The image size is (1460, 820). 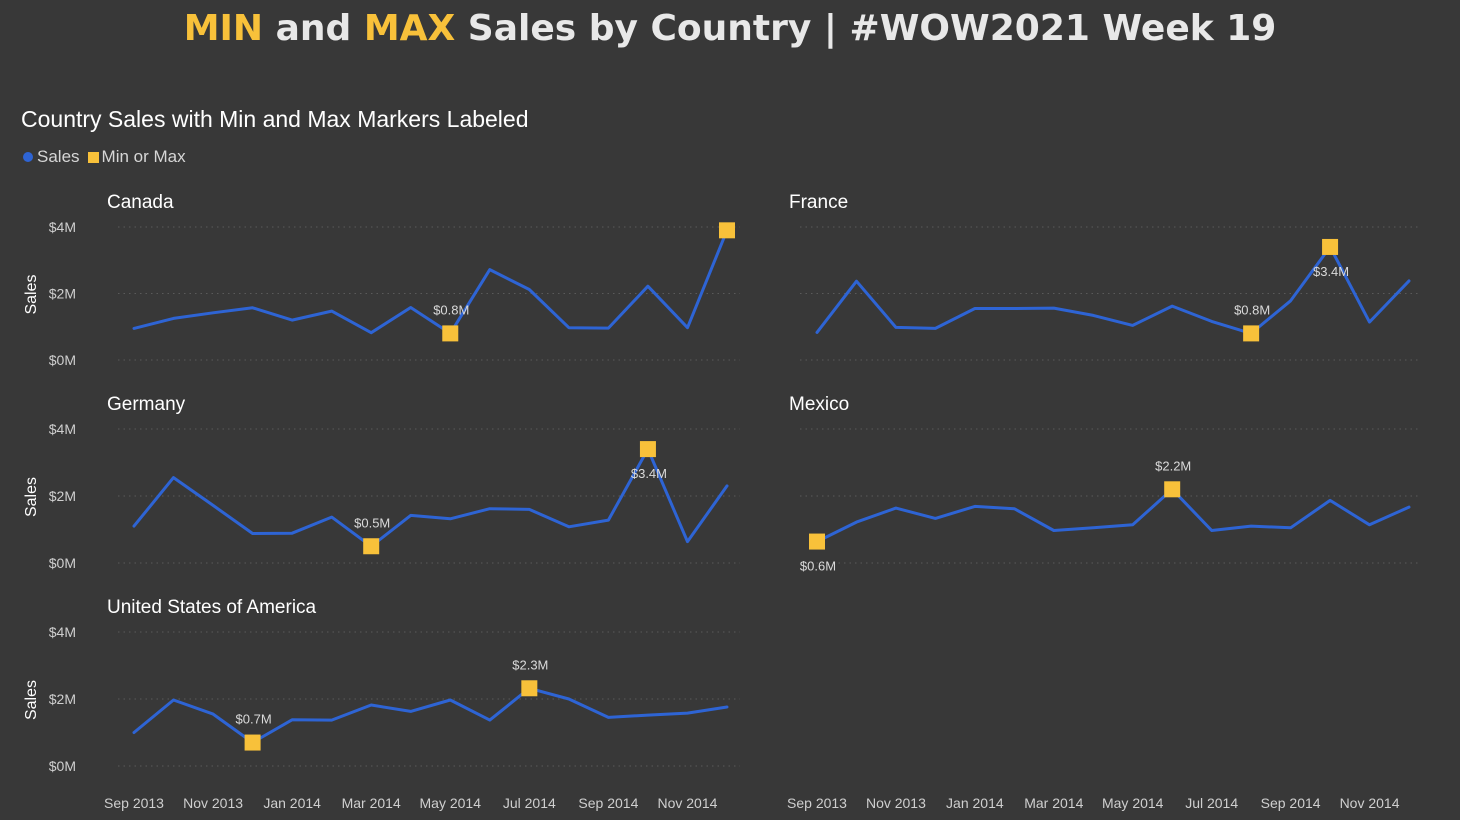 What do you see at coordinates (430, 497) in the screenshot?
I see `series-line-germany` at bounding box center [430, 497].